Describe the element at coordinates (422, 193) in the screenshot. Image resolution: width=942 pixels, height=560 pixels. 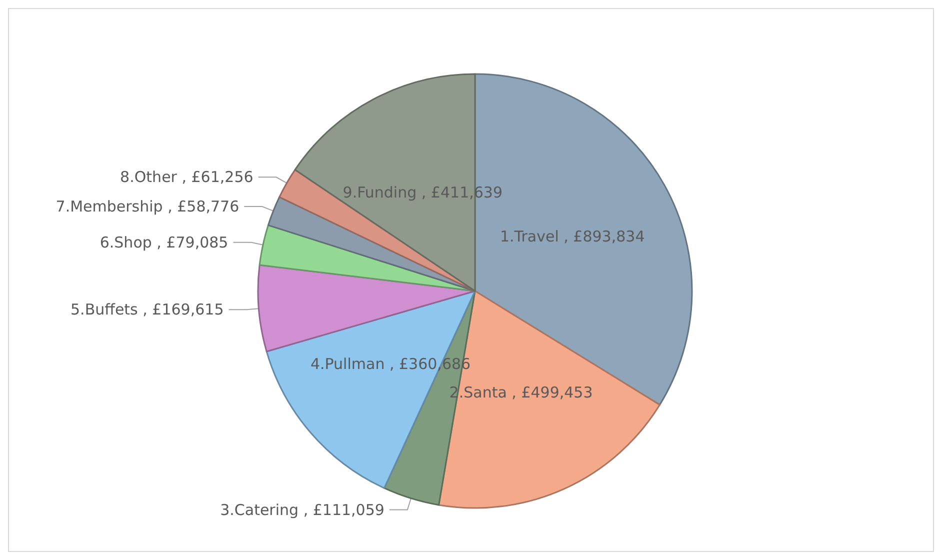
I see `slice-label: 9.Funding , £411,639` at that location.